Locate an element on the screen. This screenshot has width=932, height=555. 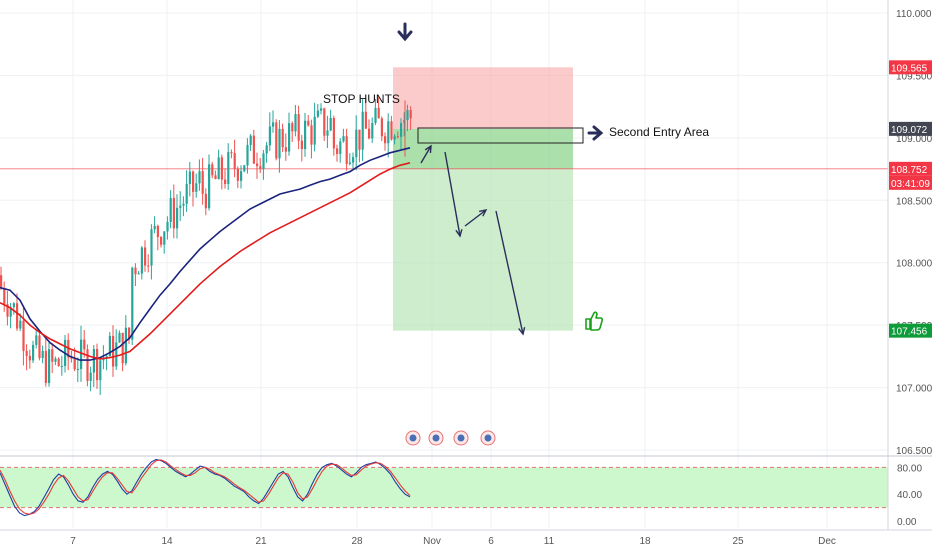
oscillator-band is located at coordinates (444, 487).